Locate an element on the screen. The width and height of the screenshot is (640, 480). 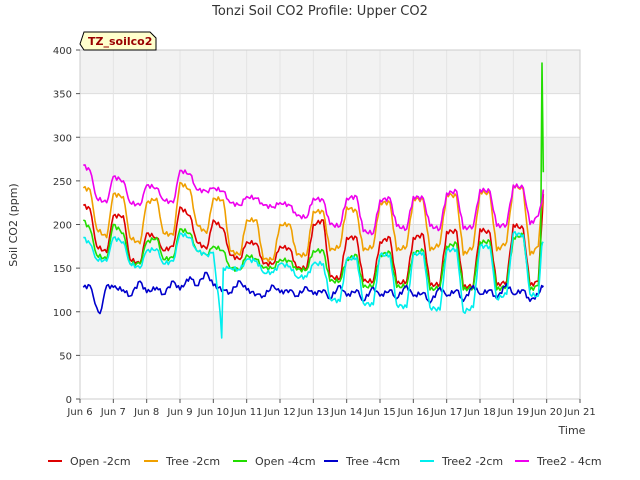
series-line-tree-2cm is located at coordinates (313, 222).